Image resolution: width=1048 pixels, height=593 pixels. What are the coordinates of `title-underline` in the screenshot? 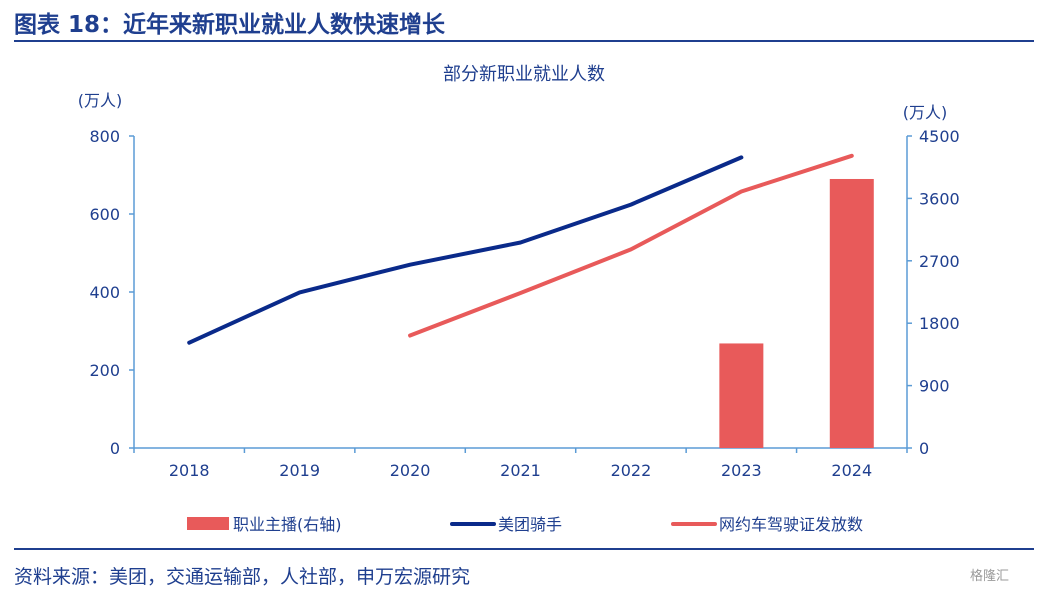 It's located at (524, 41).